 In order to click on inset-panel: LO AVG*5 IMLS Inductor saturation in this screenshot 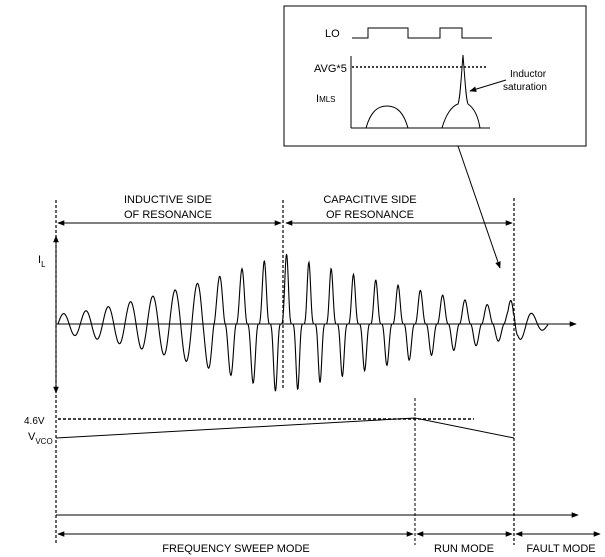, I will do `click(435, 76)`.